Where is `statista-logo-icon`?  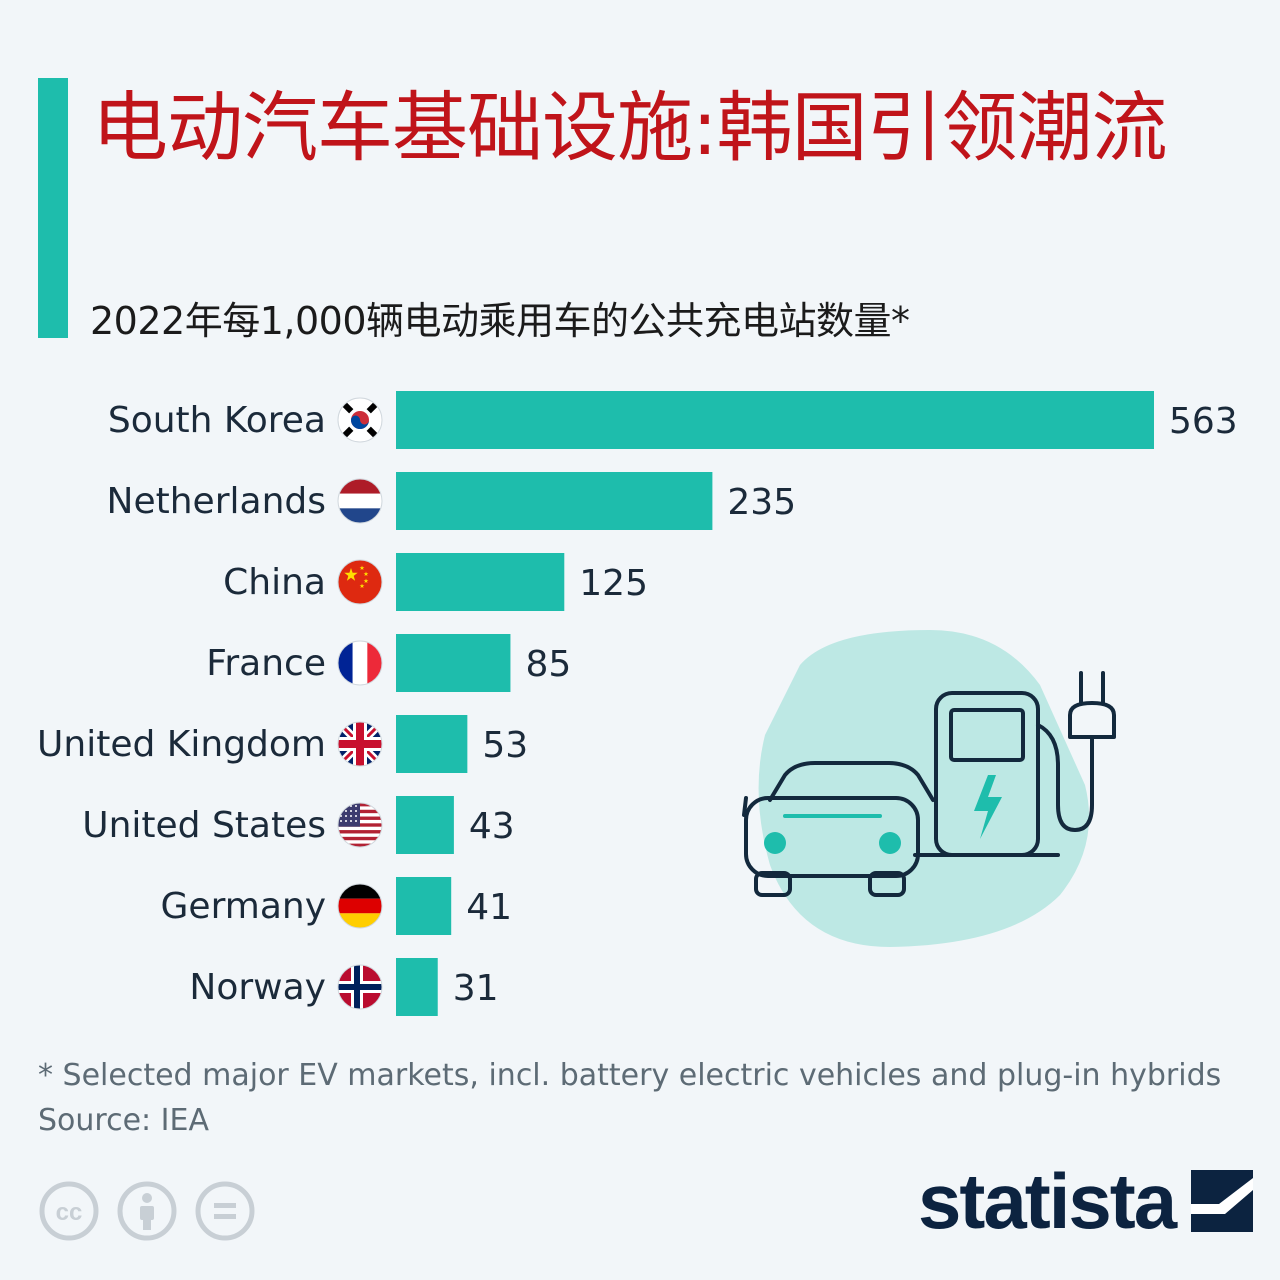 statista-logo-icon is located at coordinates (1222, 1201).